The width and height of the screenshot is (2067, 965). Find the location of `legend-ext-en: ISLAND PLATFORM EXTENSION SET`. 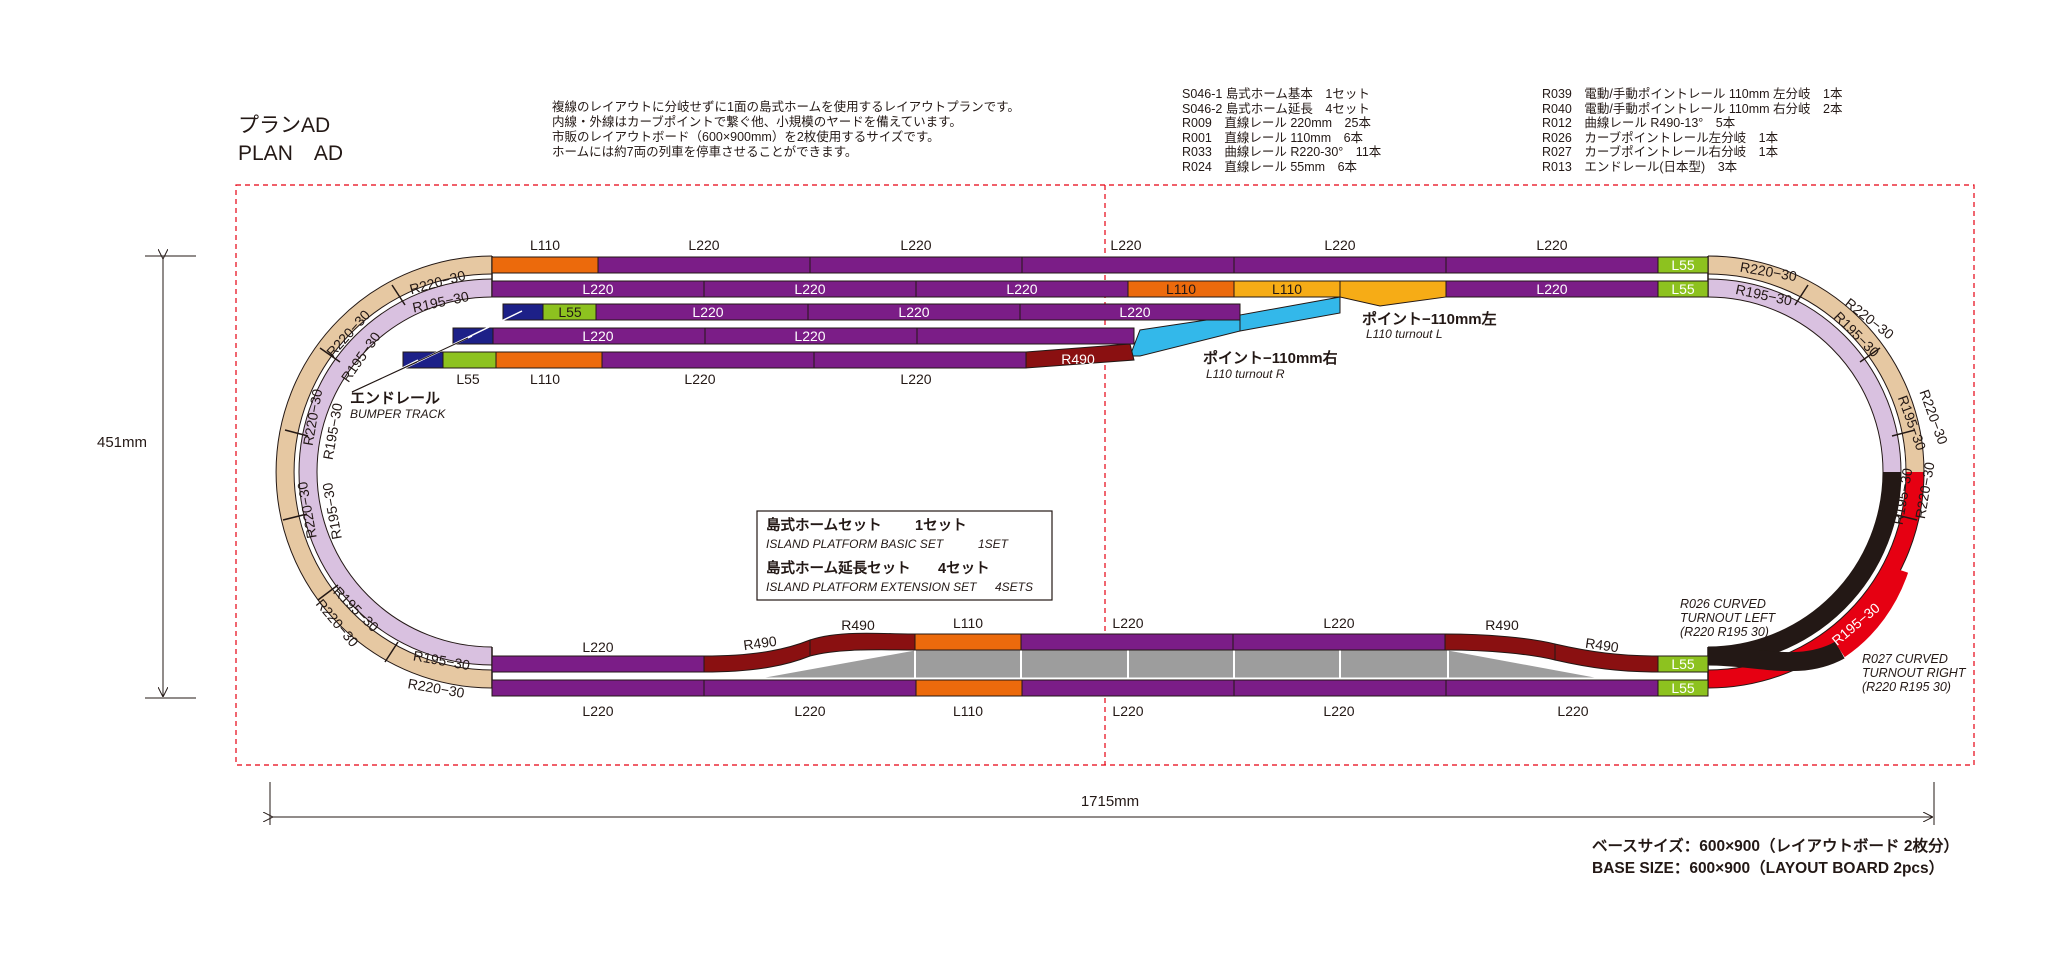

legend-ext-en: ISLAND PLATFORM EXTENSION SET is located at coordinates (872, 587).